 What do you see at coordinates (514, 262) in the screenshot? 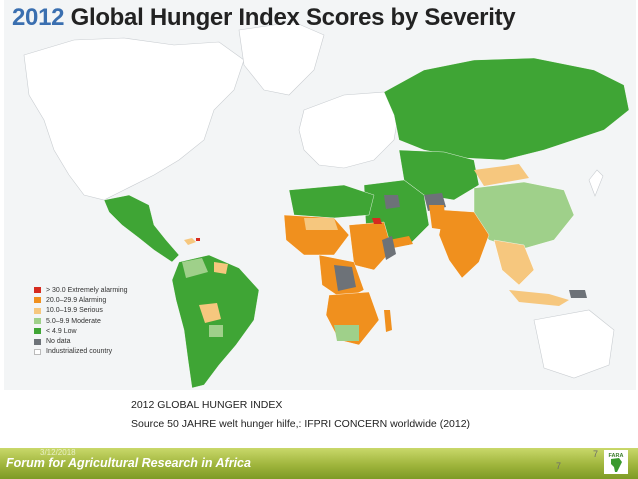
I see `southeast-asia-region` at bounding box center [514, 262].